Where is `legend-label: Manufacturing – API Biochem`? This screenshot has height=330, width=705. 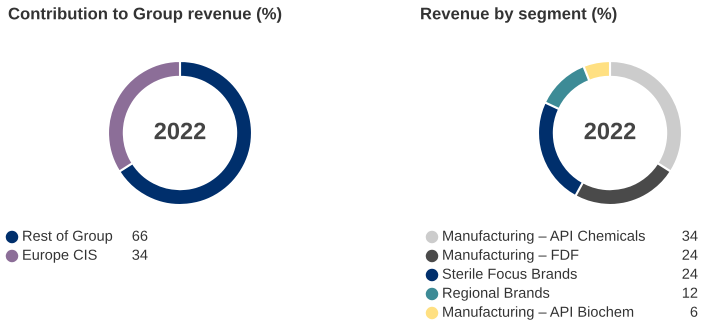
legend-label: Manufacturing – API Biochem is located at coordinates (538, 313).